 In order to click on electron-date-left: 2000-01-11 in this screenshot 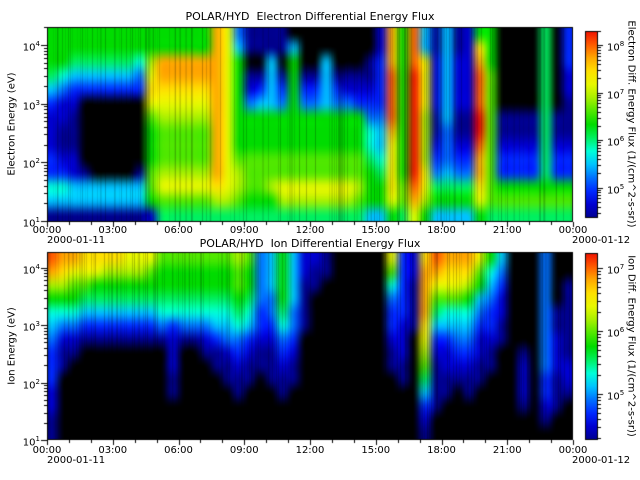, I will do `click(76, 240)`.